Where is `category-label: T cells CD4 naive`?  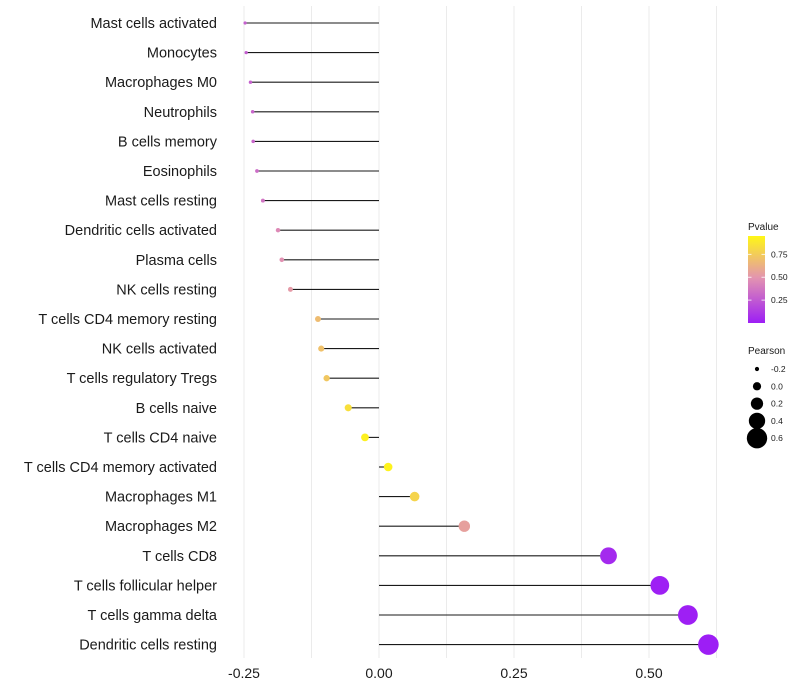 category-label: T cells CD4 naive is located at coordinates (160, 438).